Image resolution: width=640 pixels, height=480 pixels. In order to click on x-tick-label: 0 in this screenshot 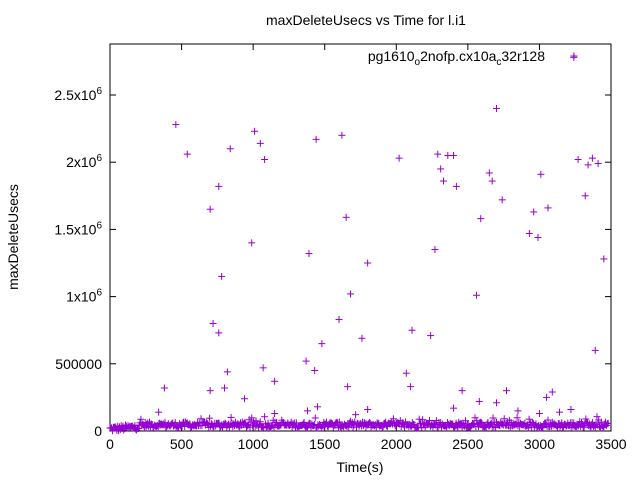, I will do `click(110, 444)`.